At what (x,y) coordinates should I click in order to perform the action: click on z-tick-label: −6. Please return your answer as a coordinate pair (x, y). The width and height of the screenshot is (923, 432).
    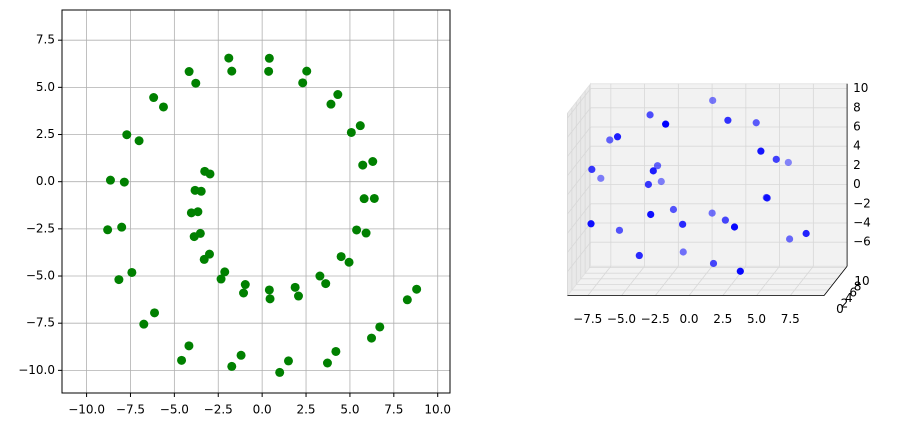
    Looking at the image, I should click on (862, 242).